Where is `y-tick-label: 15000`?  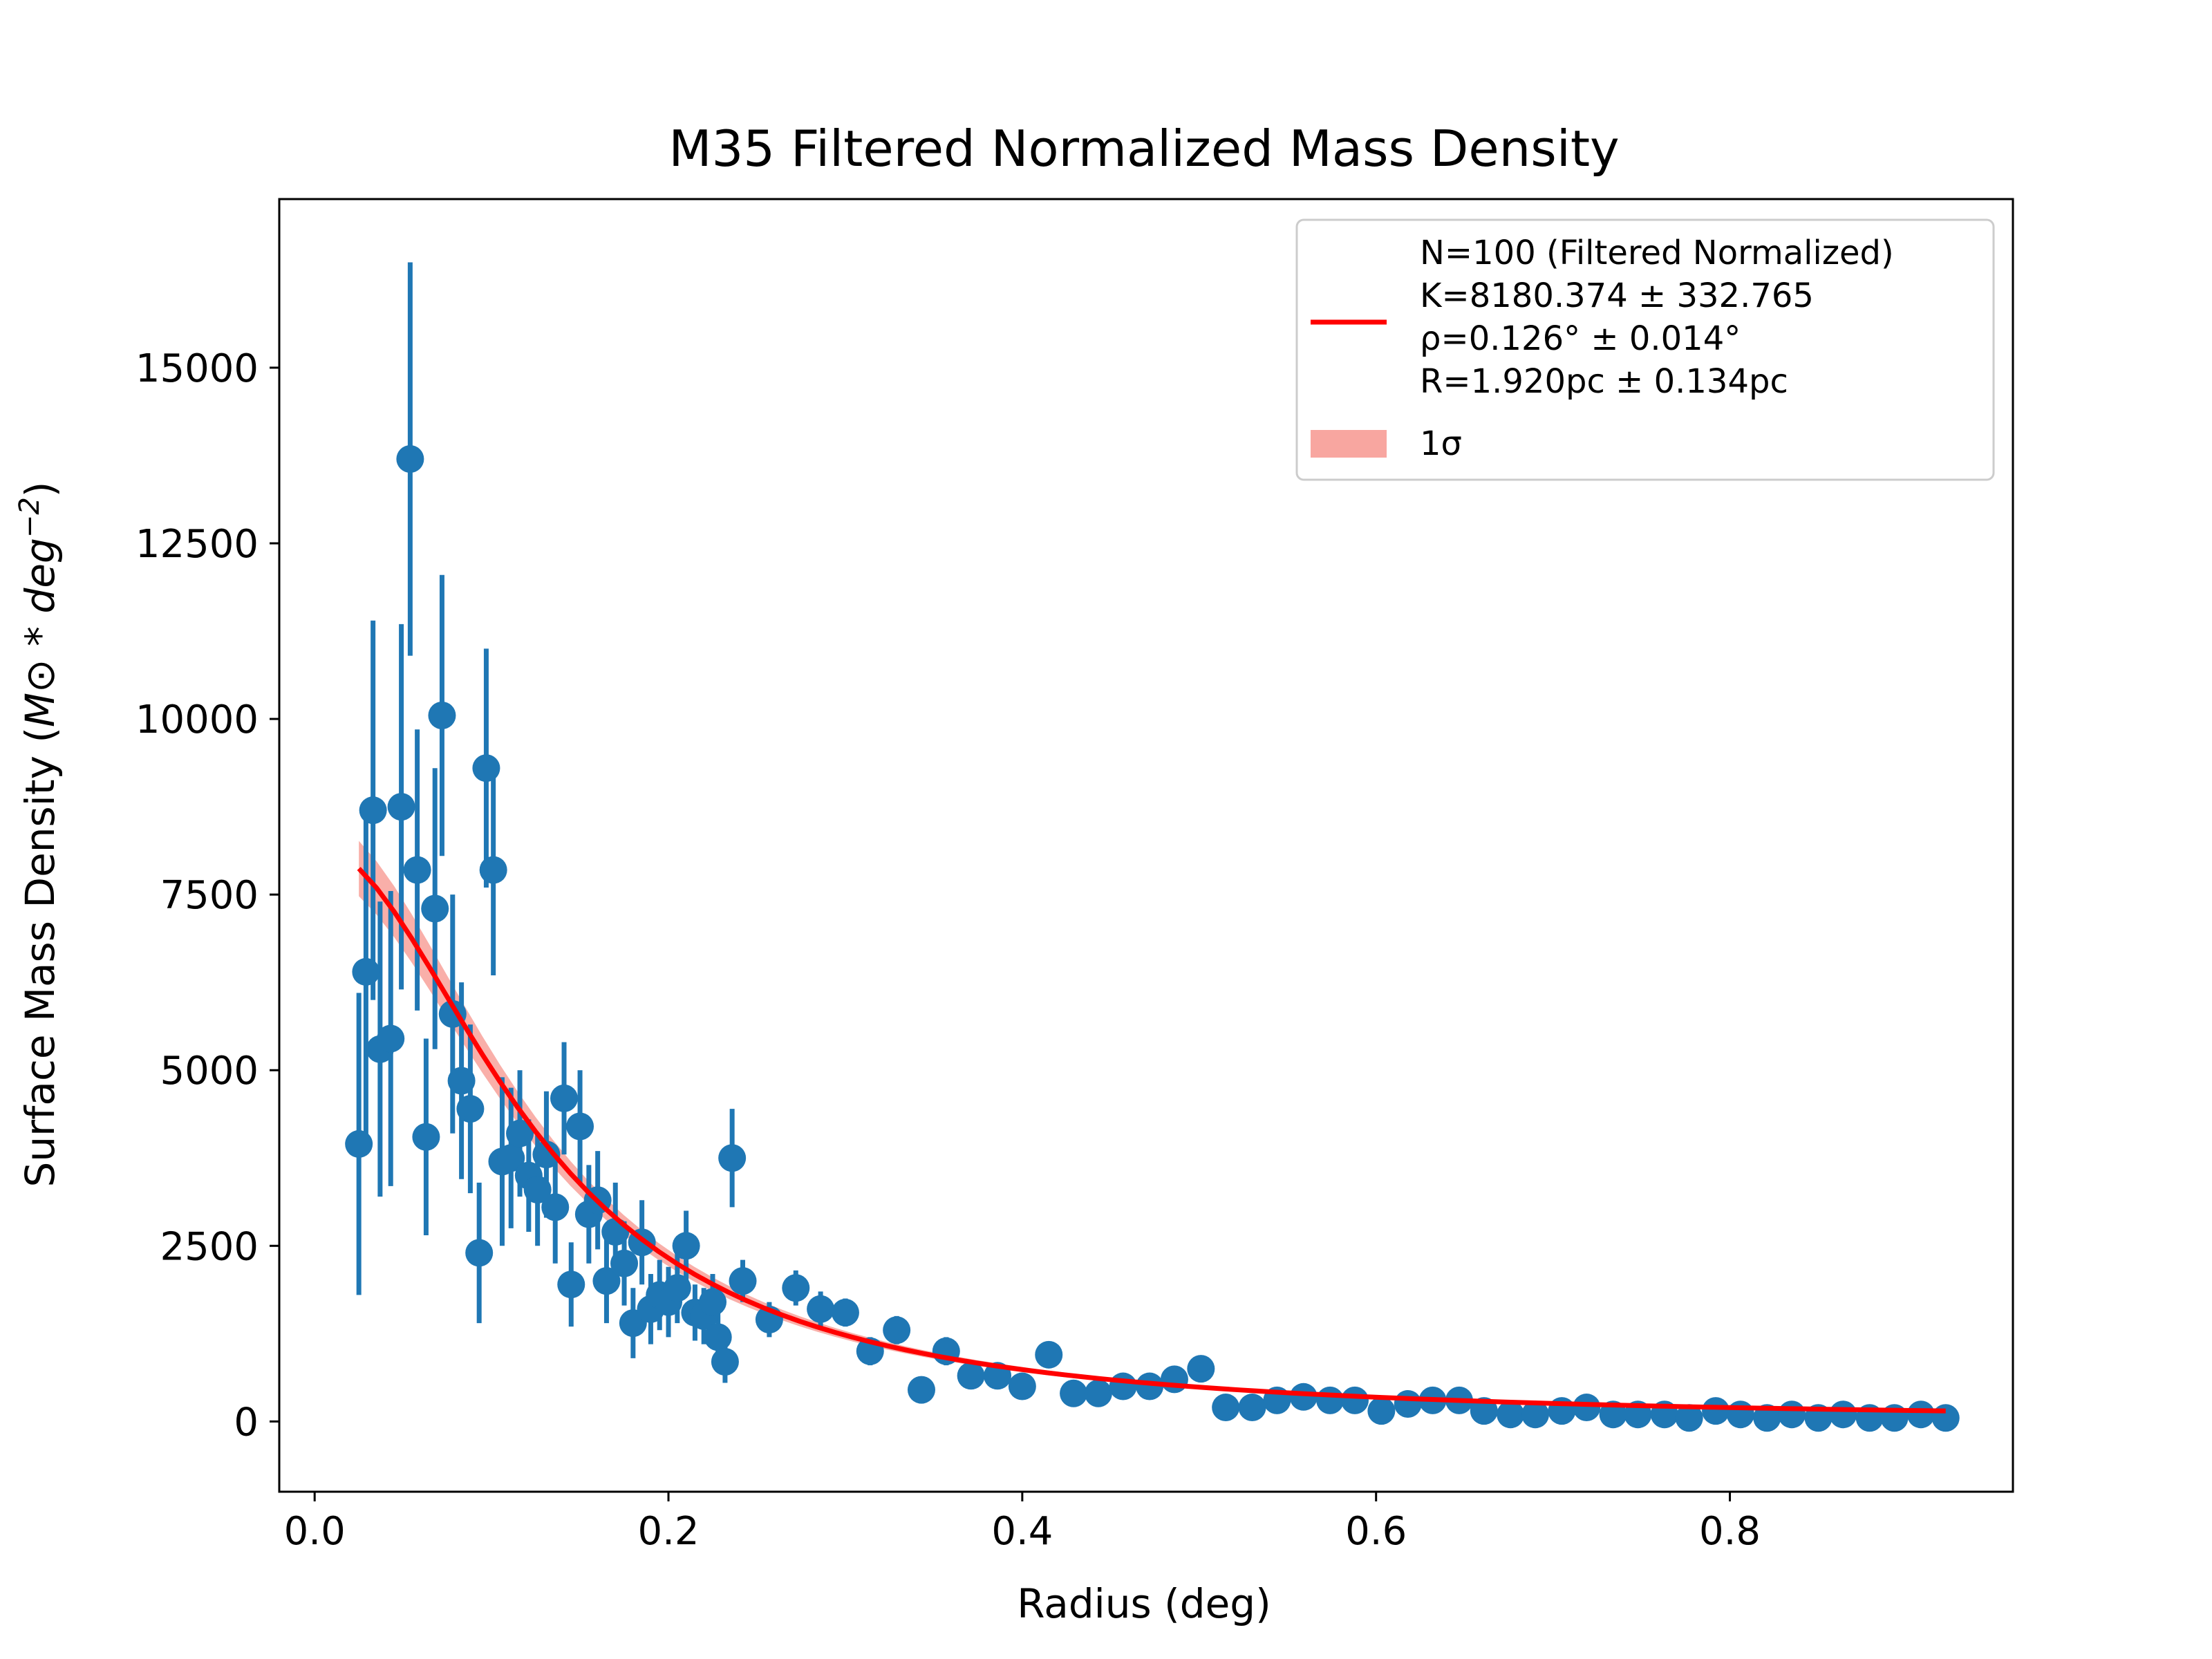 y-tick-label: 15000 is located at coordinates (197, 368).